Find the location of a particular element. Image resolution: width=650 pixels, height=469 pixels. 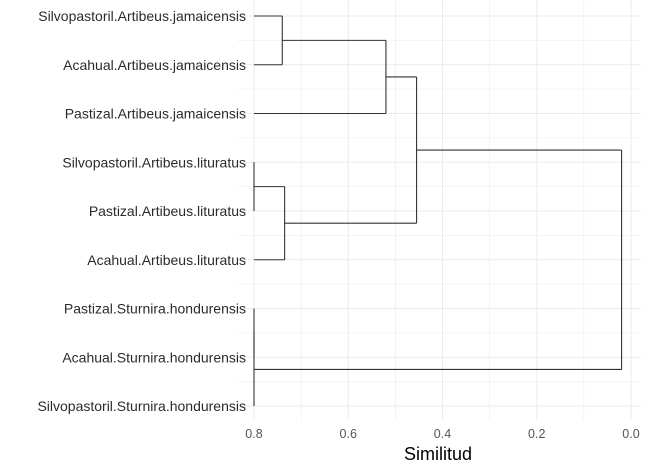

leaf-label: Acahual.Artibeus.jamaicensis is located at coordinates (154, 65).